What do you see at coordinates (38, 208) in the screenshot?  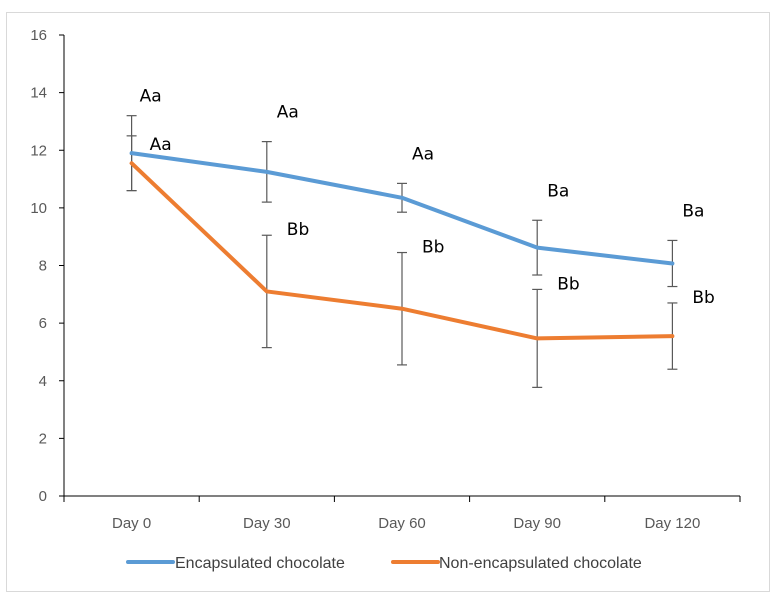 I see `y-tick-label: 10` at bounding box center [38, 208].